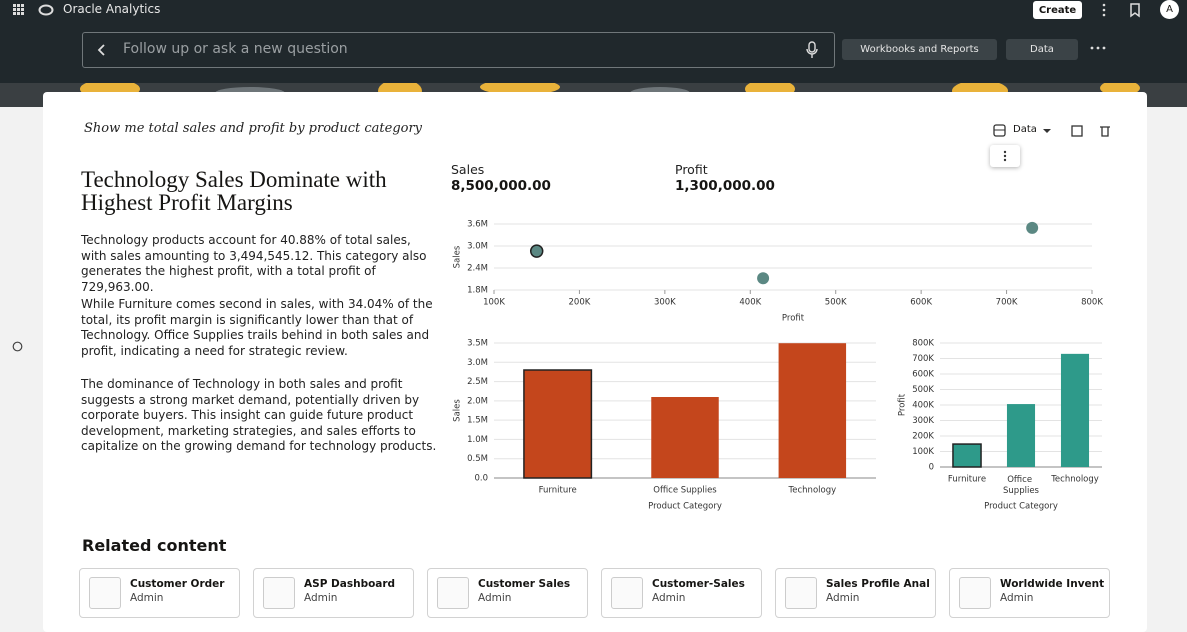  What do you see at coordinates (477, 401) in the screenshot?
I see `y-tick-label: 2.0M` at bounding box center [477, 401].